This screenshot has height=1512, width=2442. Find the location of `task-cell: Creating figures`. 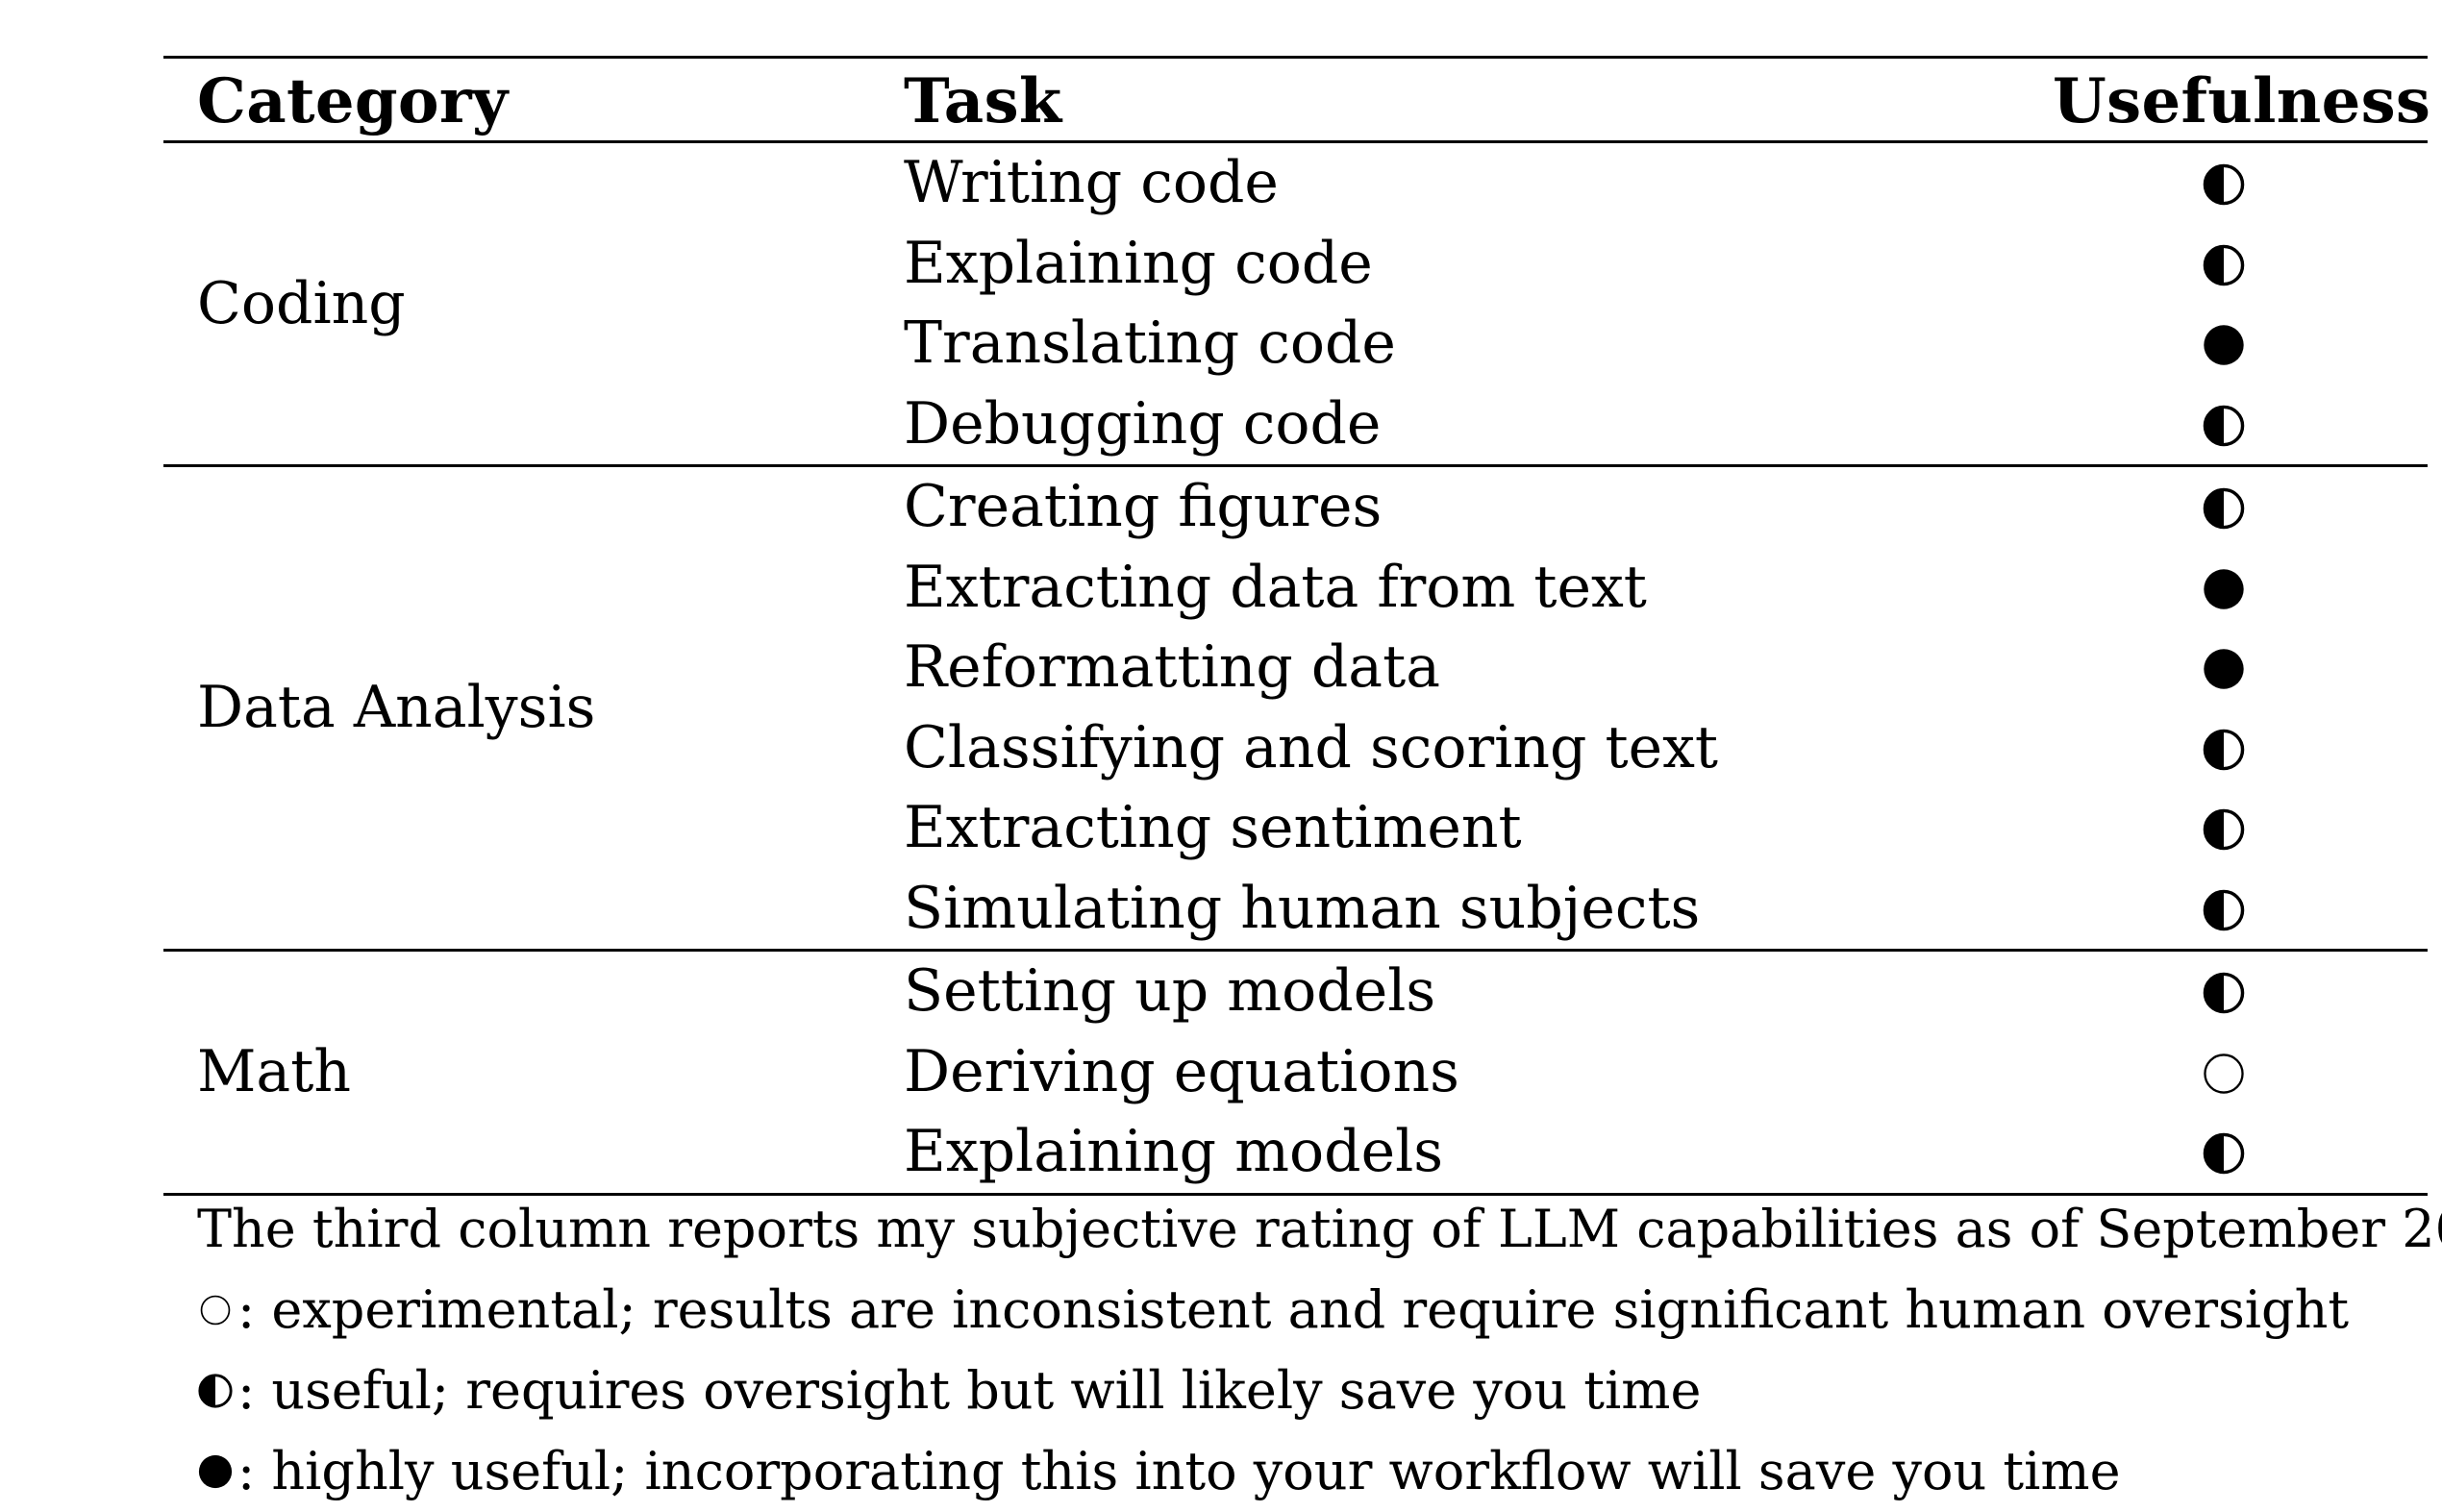

task-cell: Creating figures is located at coordinates (1143, 507).